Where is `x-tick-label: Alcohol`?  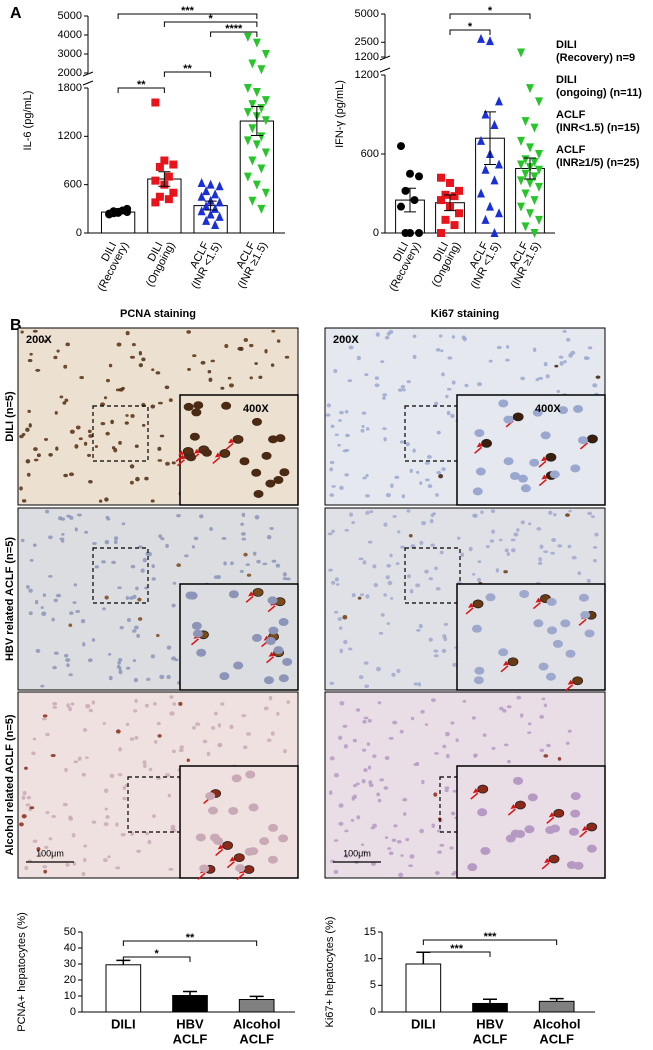 x-tick-label: Alcohol is located at coordinates (557, 1023).